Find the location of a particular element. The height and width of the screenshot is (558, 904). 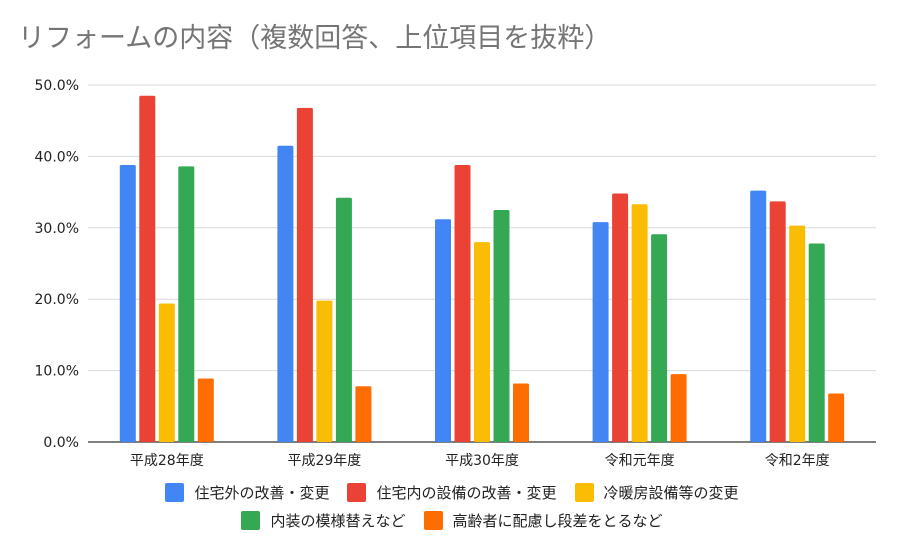

y-tick-label: 10.0% is located at coordinates (57, 372).